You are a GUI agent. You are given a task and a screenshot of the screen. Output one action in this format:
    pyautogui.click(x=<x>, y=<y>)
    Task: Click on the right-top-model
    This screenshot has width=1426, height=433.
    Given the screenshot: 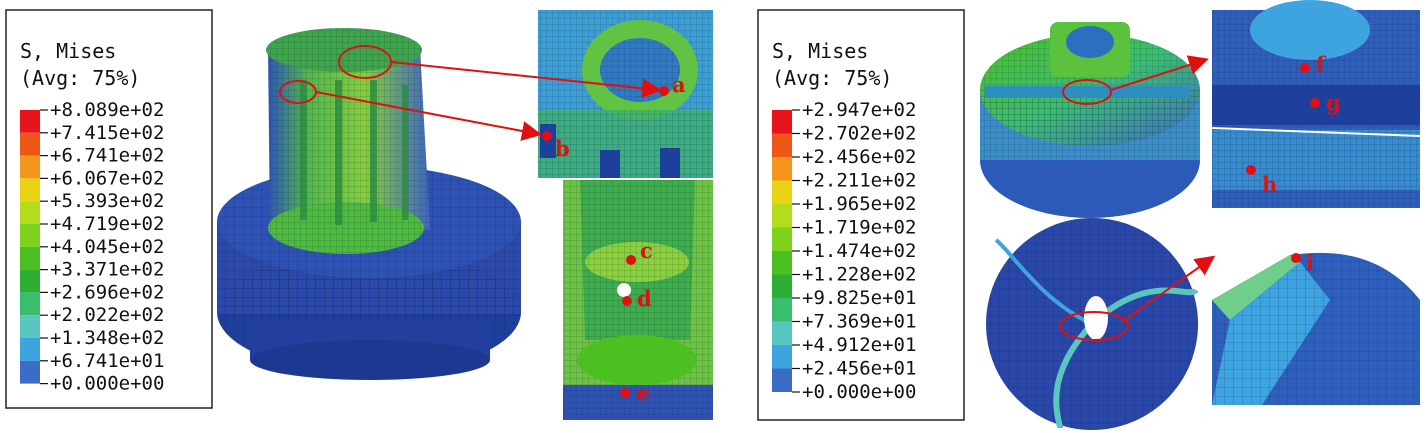 What is the action you would take?
    pyautogui.click(x=1090, y=120)
    